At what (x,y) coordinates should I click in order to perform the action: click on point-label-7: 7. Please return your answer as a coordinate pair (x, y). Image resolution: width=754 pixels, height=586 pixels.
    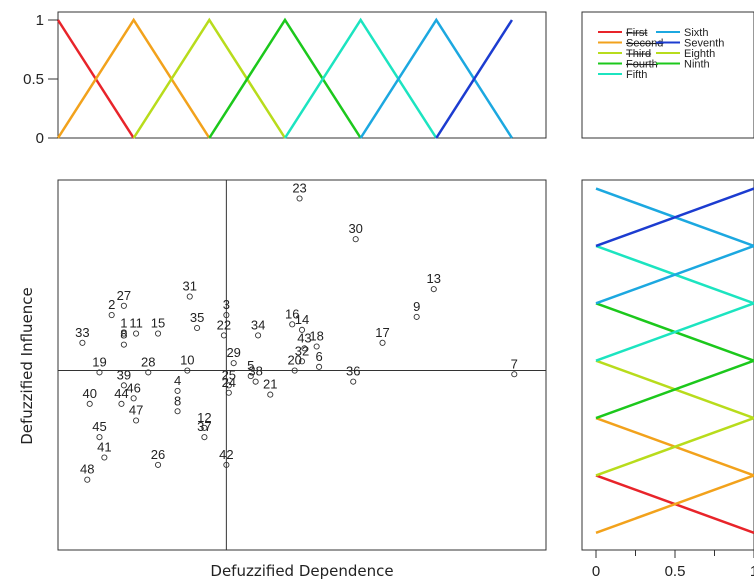
    Looking at the image, I should click on (514, 363).